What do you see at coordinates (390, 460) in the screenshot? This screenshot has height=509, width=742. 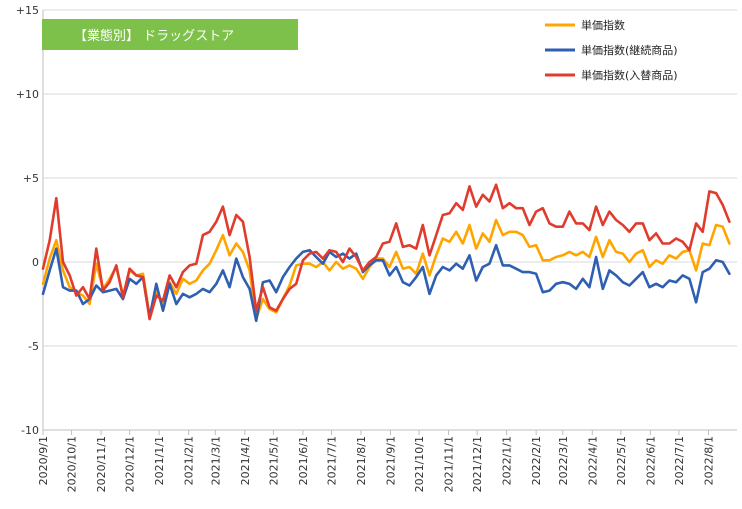 I see `x-tick-label: 2021/9/1` at bounding box center [390, 460].